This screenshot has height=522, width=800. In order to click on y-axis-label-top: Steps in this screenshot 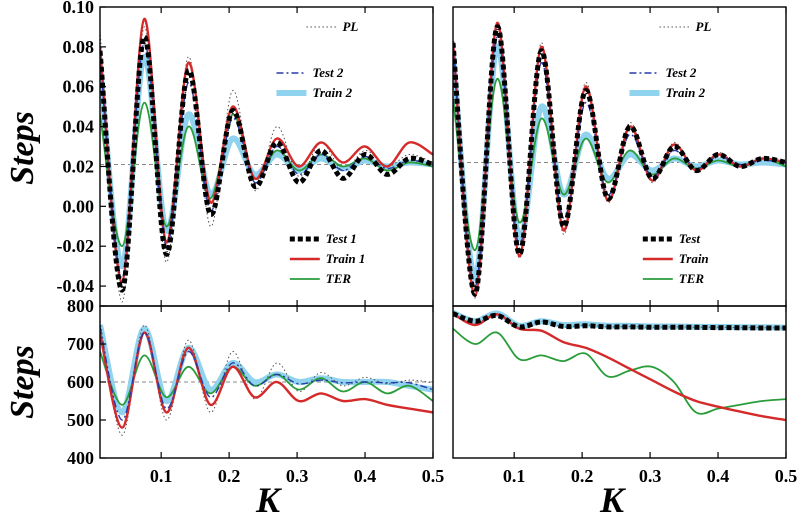, I will do `click(22, 148)`.